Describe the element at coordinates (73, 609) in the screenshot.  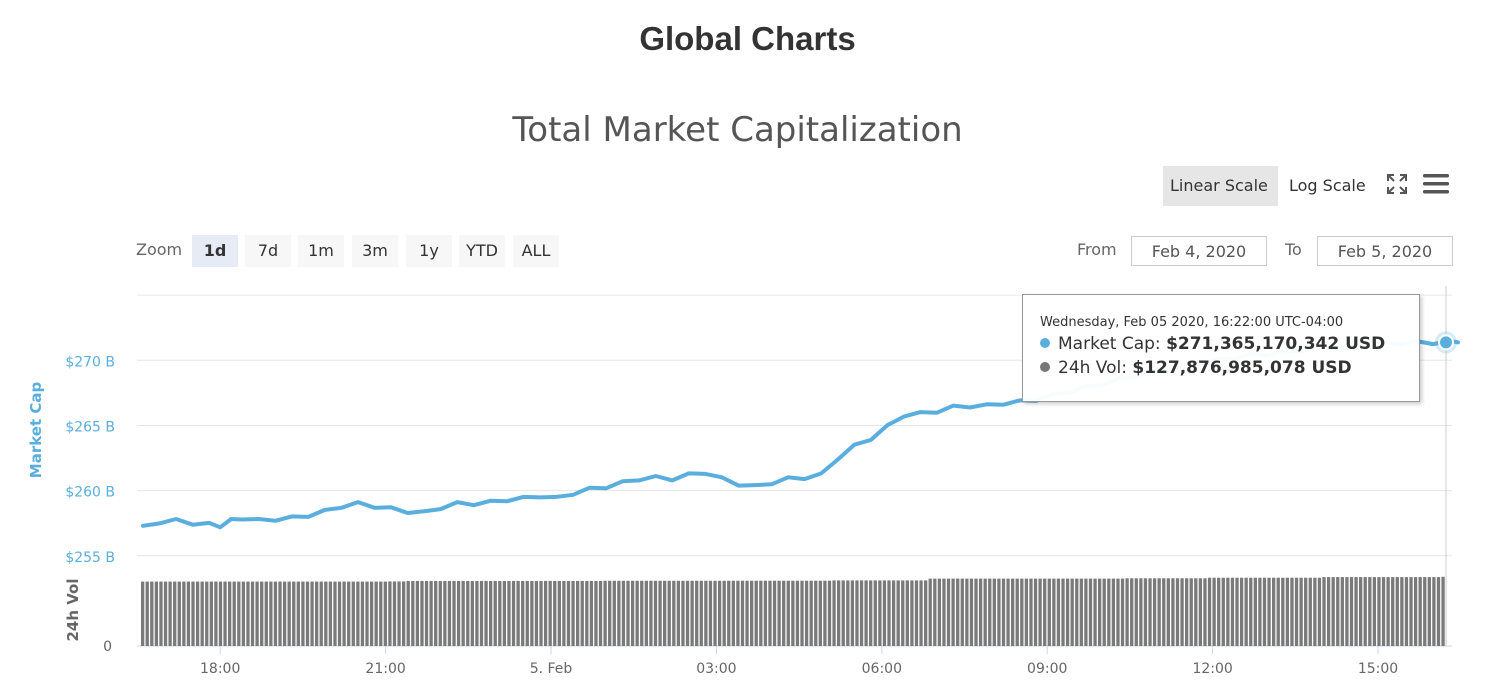
I see `y2-axis-title: 24h Vol` at that location.